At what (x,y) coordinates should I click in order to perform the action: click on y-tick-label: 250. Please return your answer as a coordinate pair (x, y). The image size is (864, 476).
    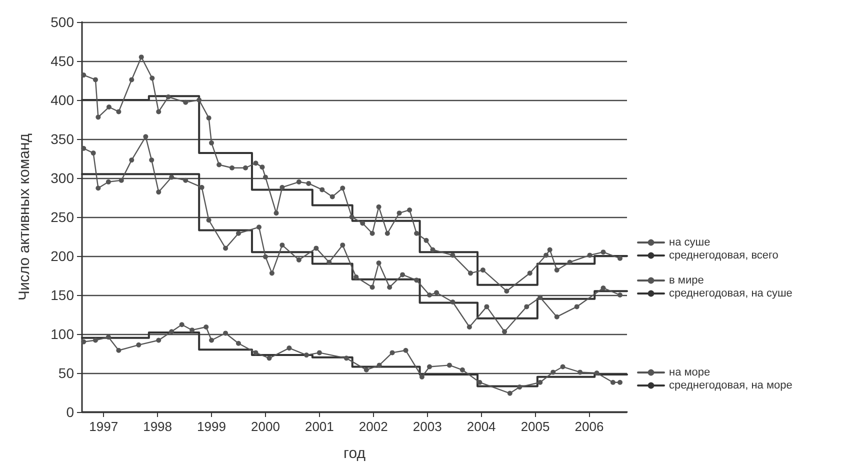
    Looking at the image, I should click on (62, 217).